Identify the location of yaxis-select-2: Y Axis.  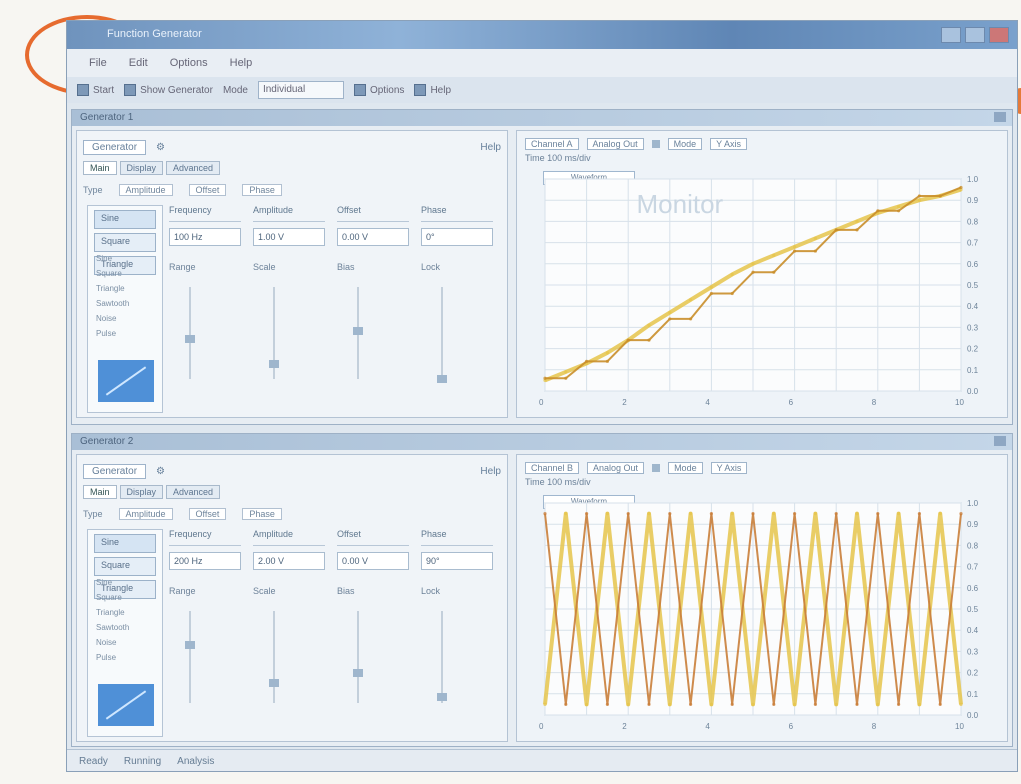
(729, 468).